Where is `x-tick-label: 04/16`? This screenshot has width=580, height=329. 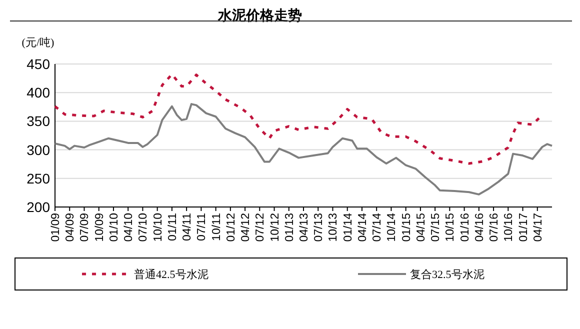 x-tick-label: 04/16 is located at coordinates (480, 227).